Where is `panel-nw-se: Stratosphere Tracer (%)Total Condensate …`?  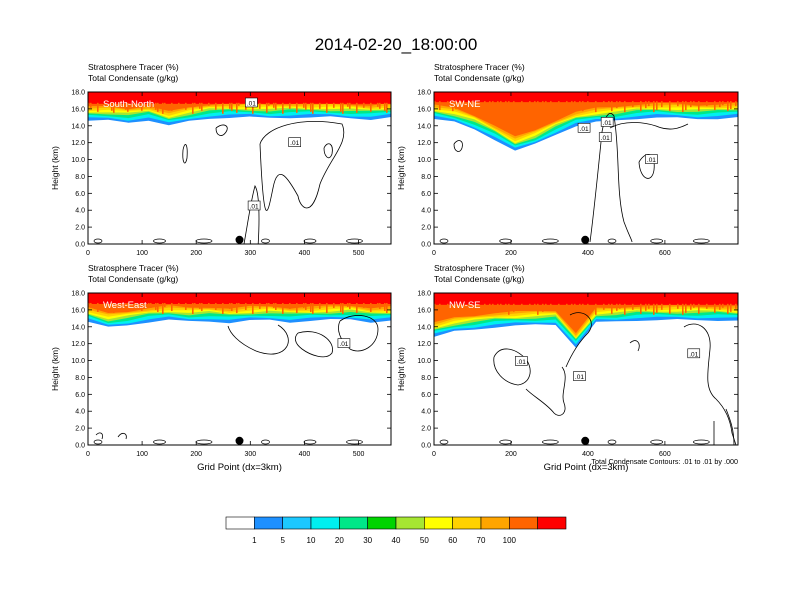 panel-nw-se: Stratosphere Tracer (%)Total Condensate … is located at coordinates (567, 368).